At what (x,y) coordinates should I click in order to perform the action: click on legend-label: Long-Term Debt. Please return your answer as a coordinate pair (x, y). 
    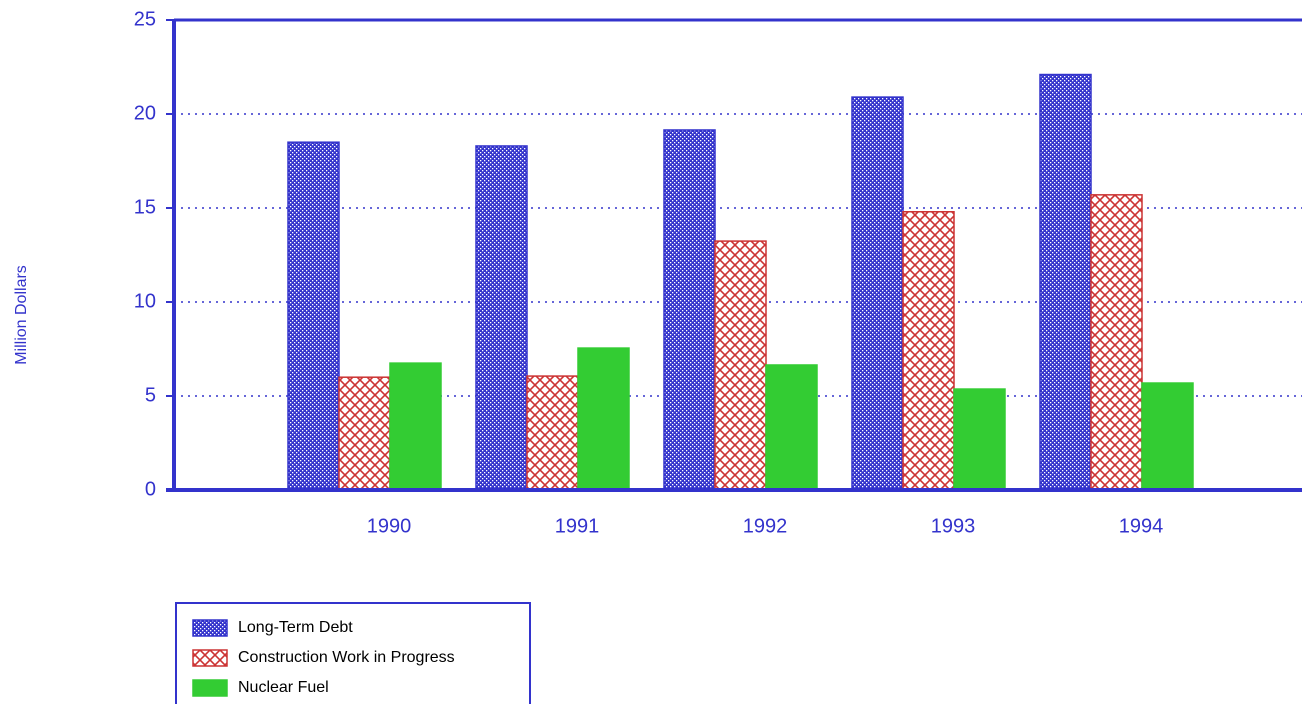
    Looking at the image, I should click on (295, 627).